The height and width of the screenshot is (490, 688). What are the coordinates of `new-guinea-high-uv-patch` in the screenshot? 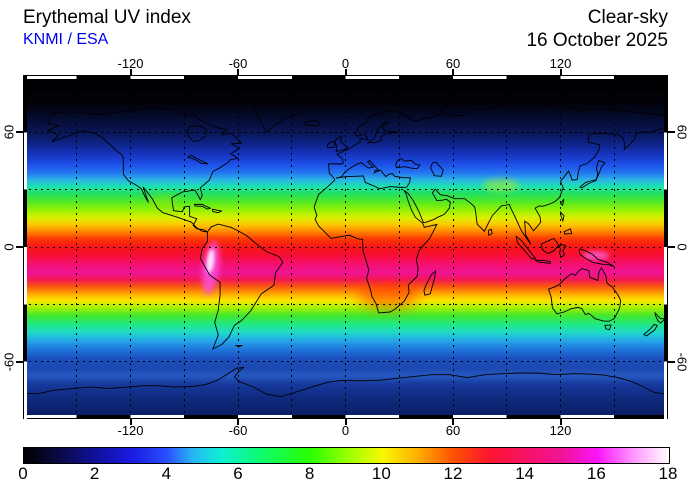 It's located at (596, 255).